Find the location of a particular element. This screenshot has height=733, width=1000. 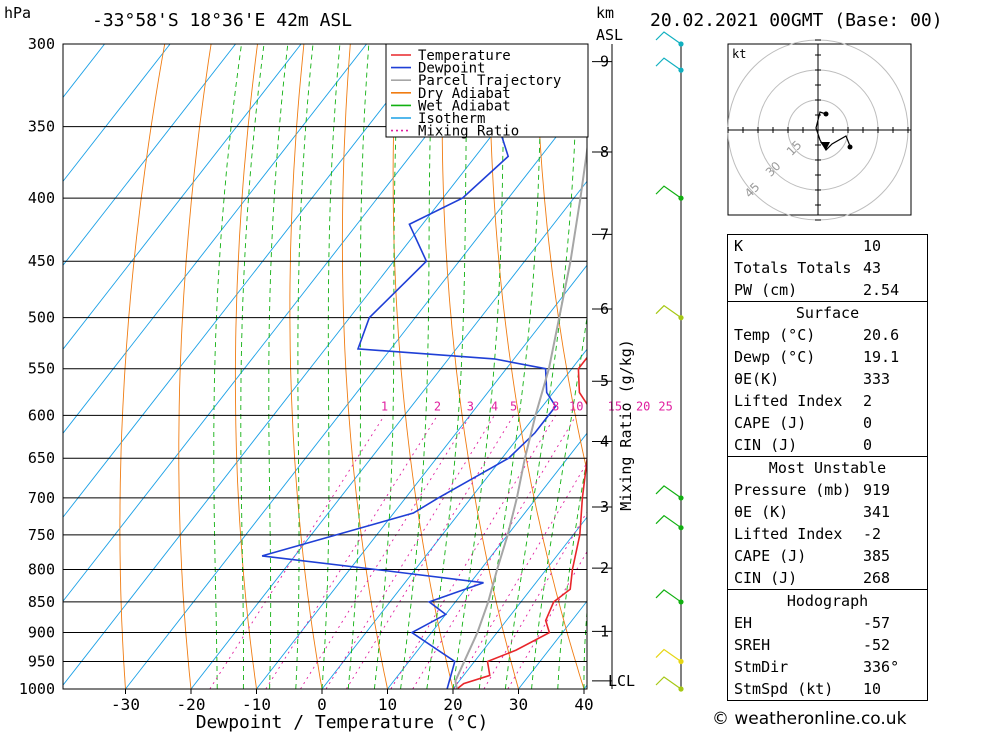

index-label: Lifted Index is located at coordinates (788, 534).